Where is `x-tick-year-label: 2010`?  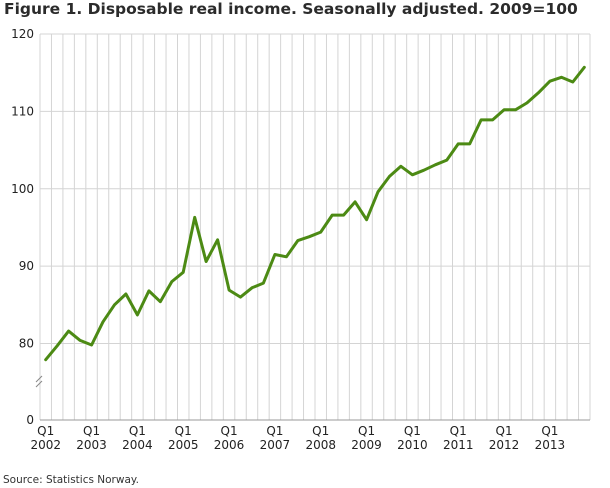 x-tick-year-label: 2010 is located at coordinates (412, 445).